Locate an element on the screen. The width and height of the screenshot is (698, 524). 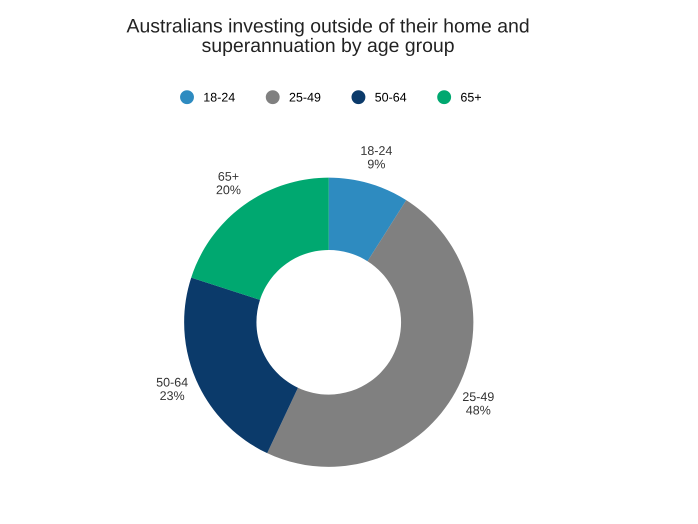
data-label: 18-24 9% is located at coordinates (376, 157).